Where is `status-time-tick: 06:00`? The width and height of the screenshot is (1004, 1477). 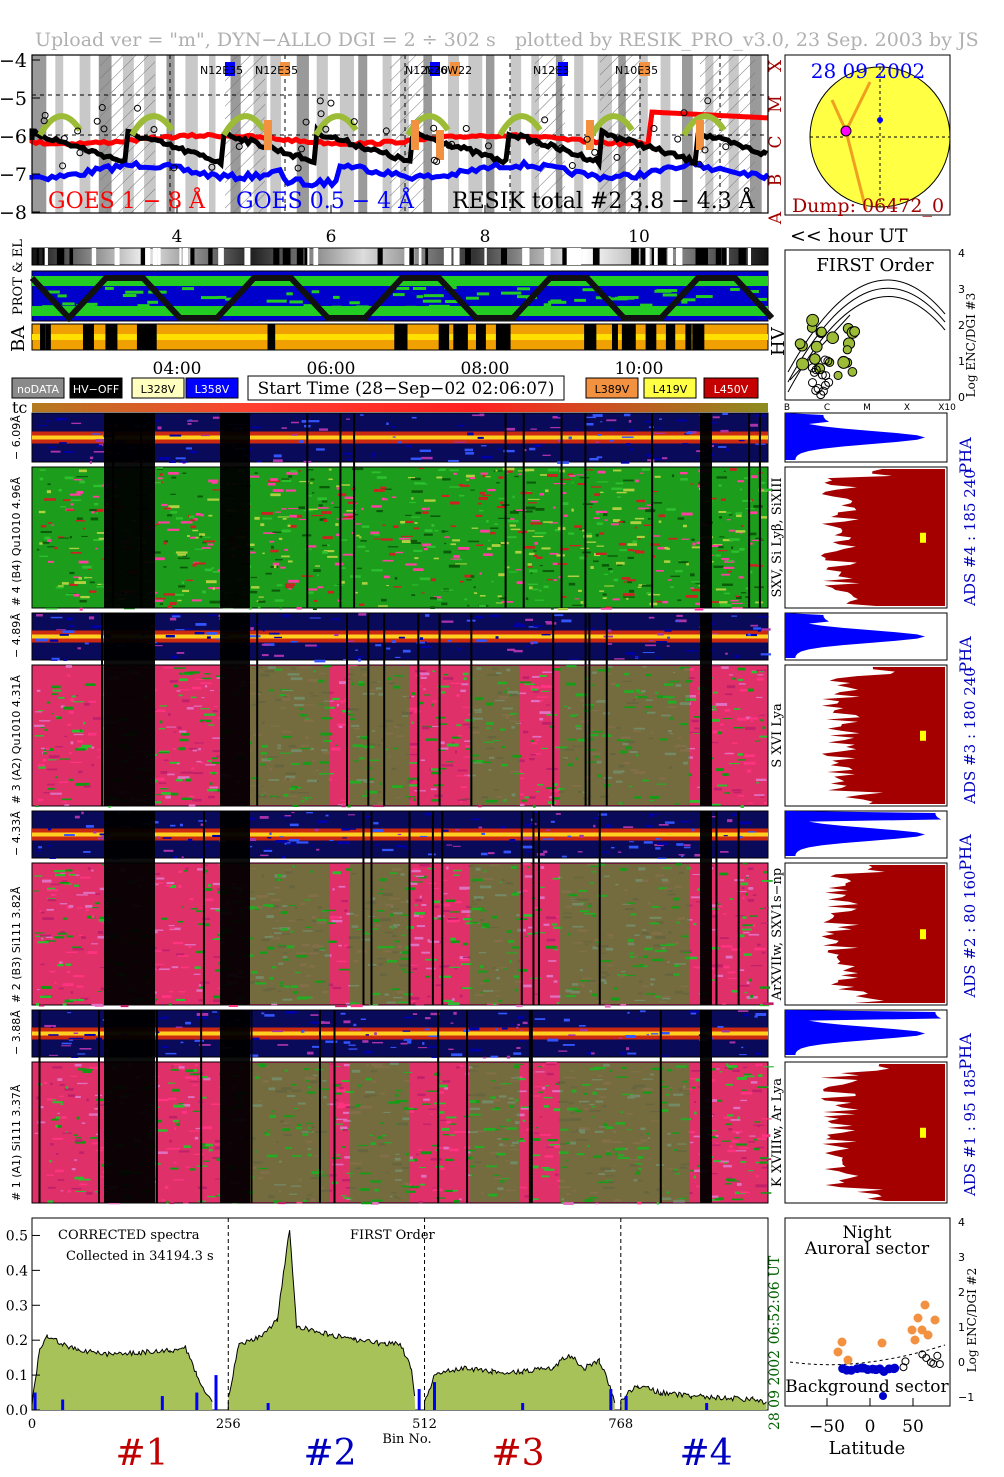
status-time-tick: 06:00 is located at coordinates (331, 369).